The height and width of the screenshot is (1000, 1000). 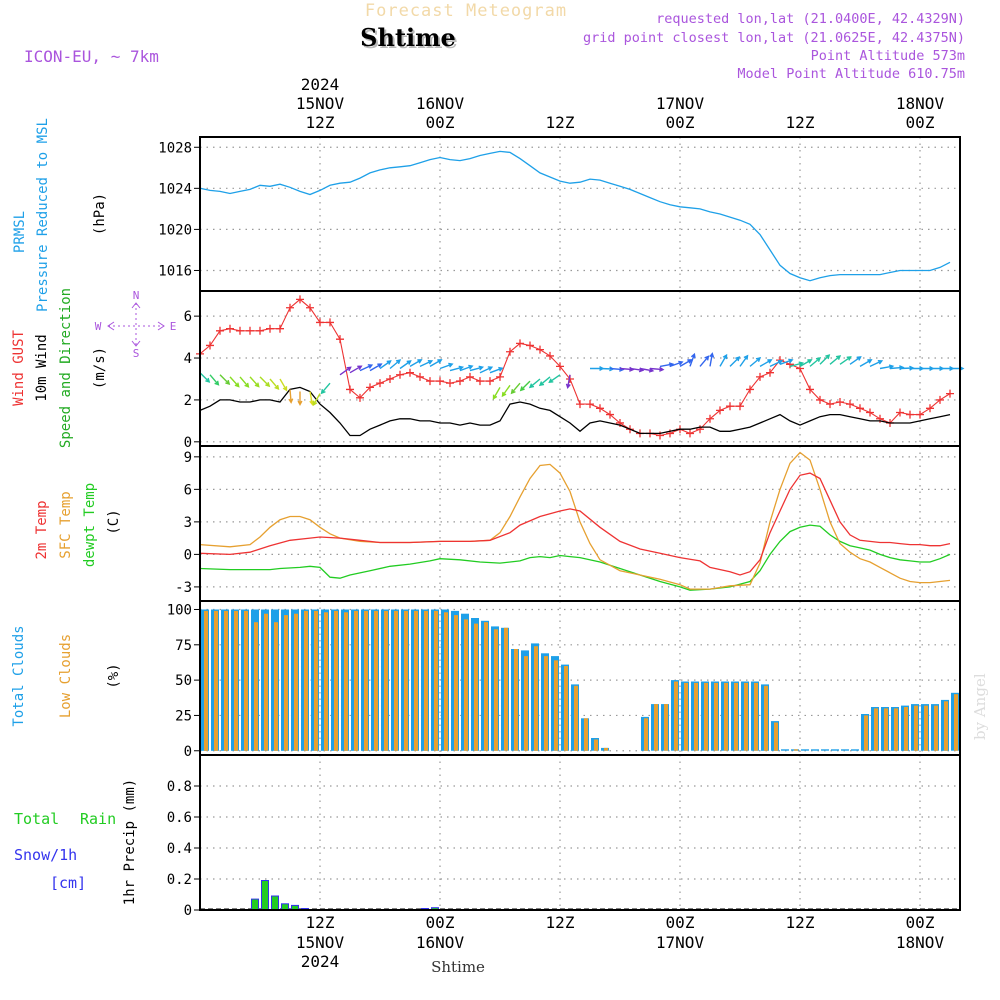 I want to click on model-label: ICON-EU, ~ 7km, so click(x=91, y=56).